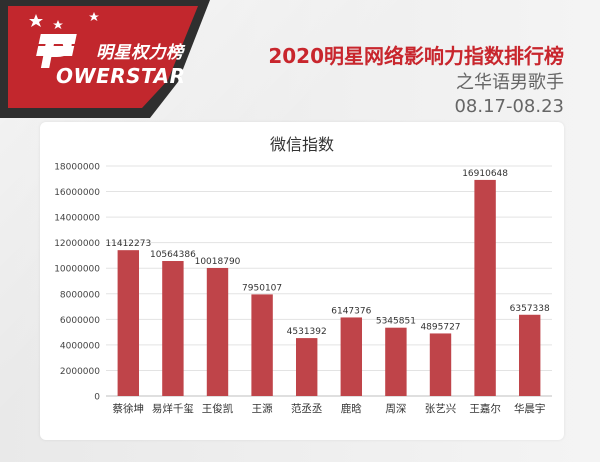 This screenshot has width=600, height=462. What do you see at coordinates (395, 409) in the screenshot?
I see `x-category-label: 周深` at bounding box center [395, 409].